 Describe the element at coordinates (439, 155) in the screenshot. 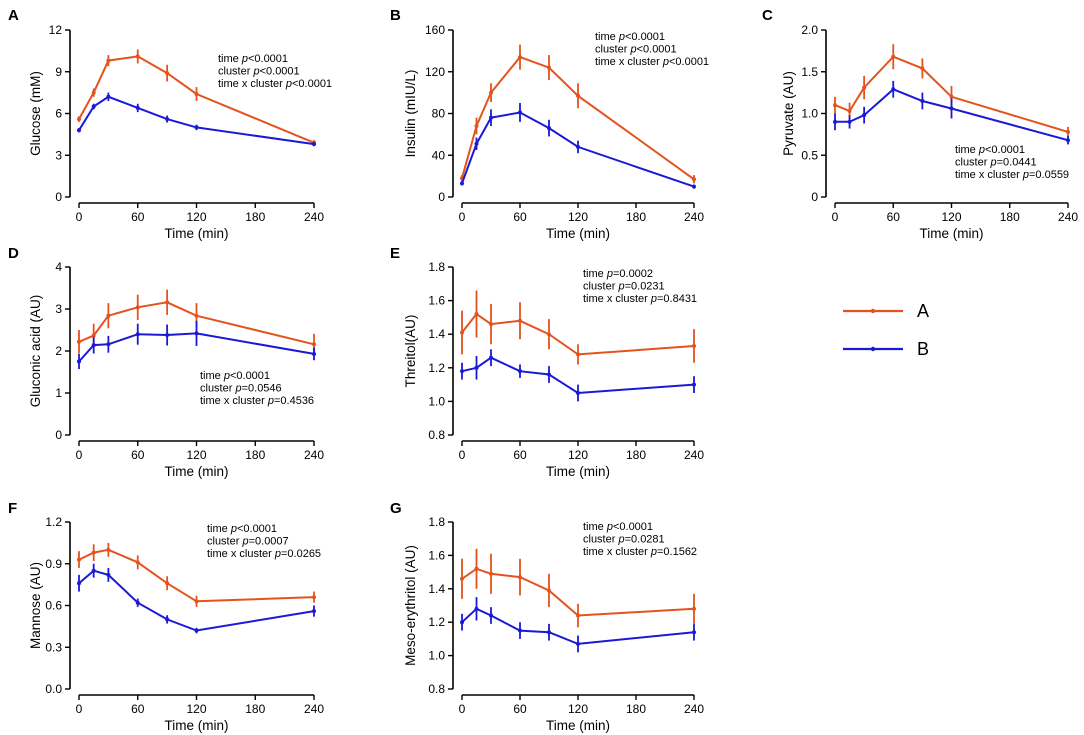

I see `y-tick-label: 40` at that location.